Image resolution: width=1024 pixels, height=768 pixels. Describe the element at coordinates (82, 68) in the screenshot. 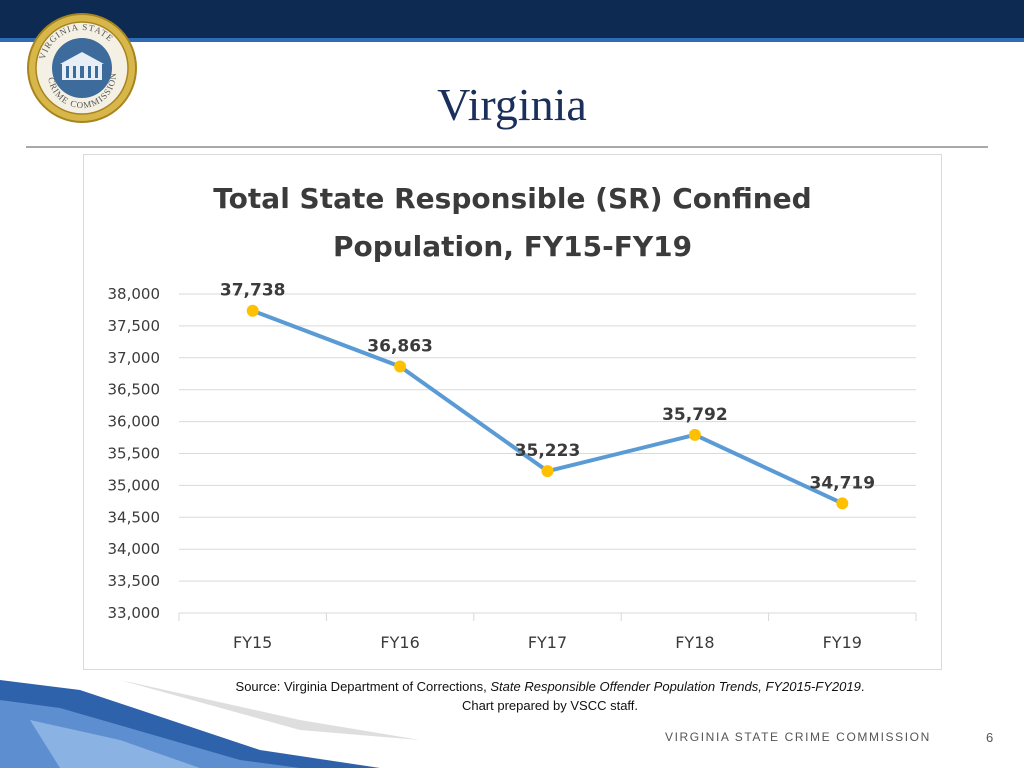

I see `crime-commission-seal-logo: VIRGINIA STATE CRIME COMMISSION` at that location.